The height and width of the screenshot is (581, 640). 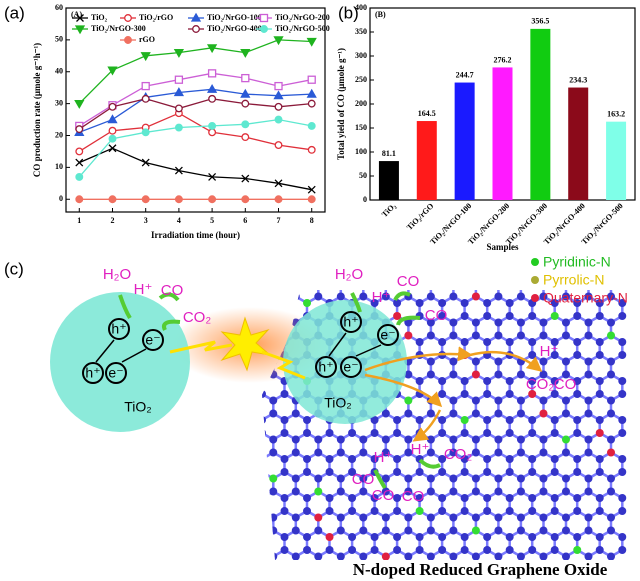 I want to click on legend-label: rGO, so click(x=147, y=39).